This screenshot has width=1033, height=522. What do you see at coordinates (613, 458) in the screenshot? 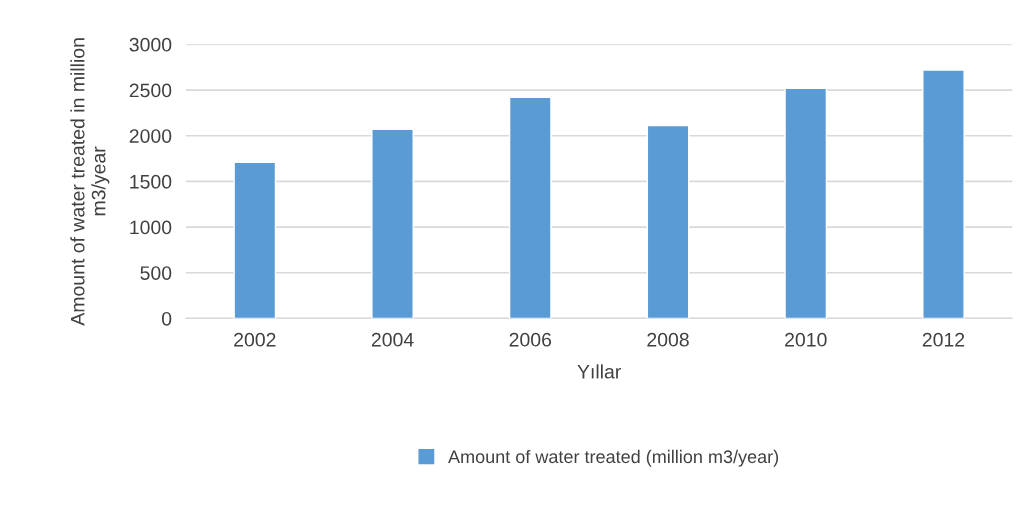
I see `legend-label: Amount of water treated (million m3/year)` at bounding box center [613, 458].